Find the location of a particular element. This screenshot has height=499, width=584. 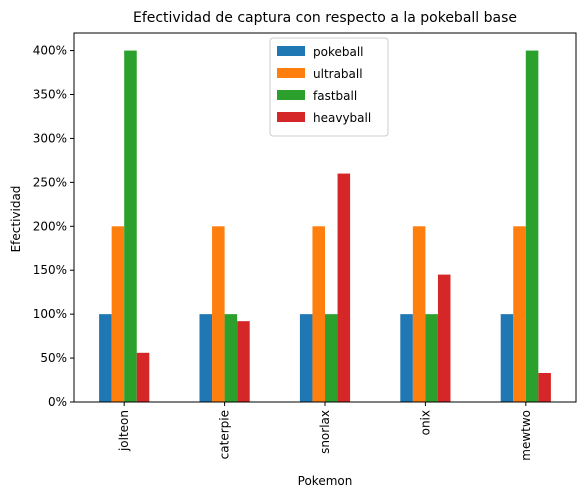

bar-pokeball-onix is located at coordinates (406, 358).